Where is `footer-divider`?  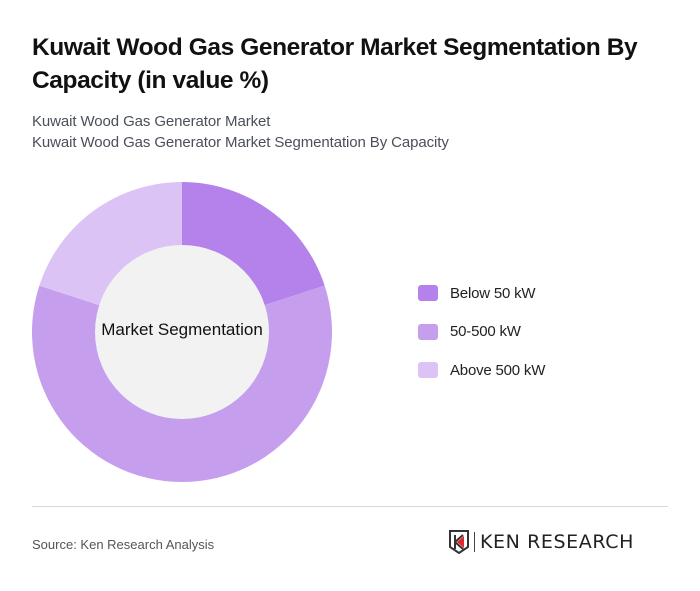
footer-divider is located at coordinates (350, 506).